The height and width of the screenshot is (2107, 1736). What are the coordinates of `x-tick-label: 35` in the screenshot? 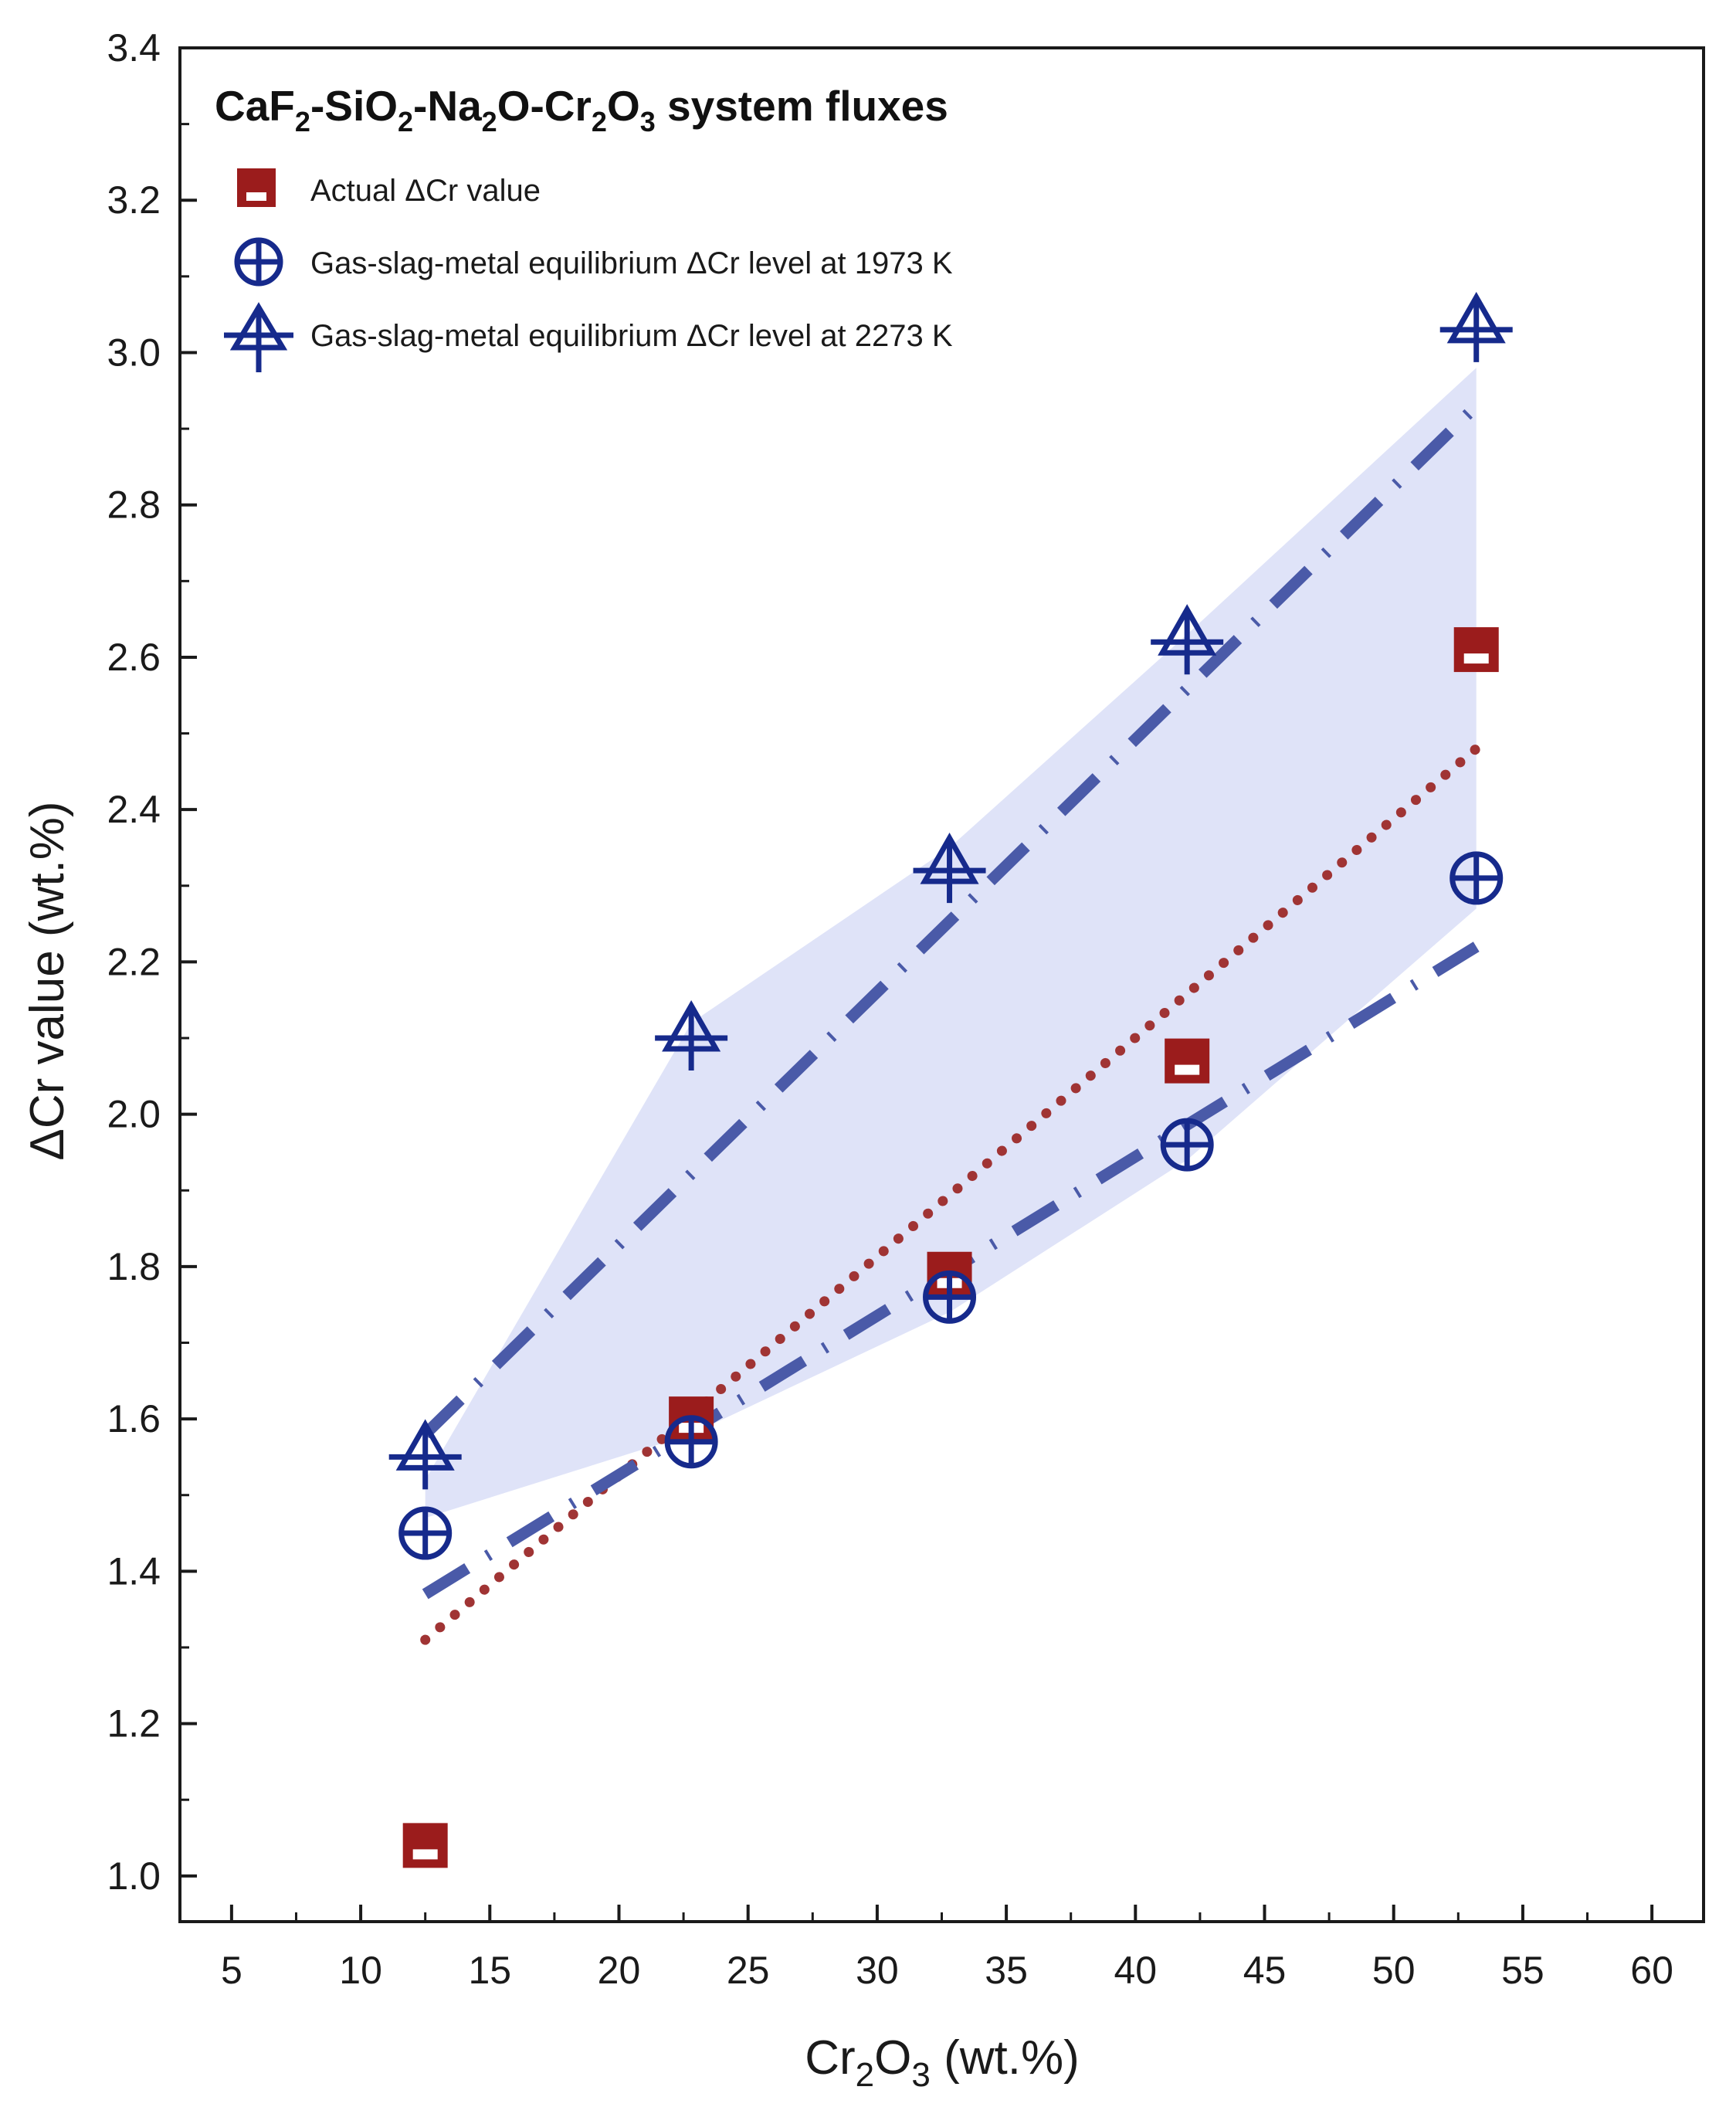 It's located at (1006, 1970).